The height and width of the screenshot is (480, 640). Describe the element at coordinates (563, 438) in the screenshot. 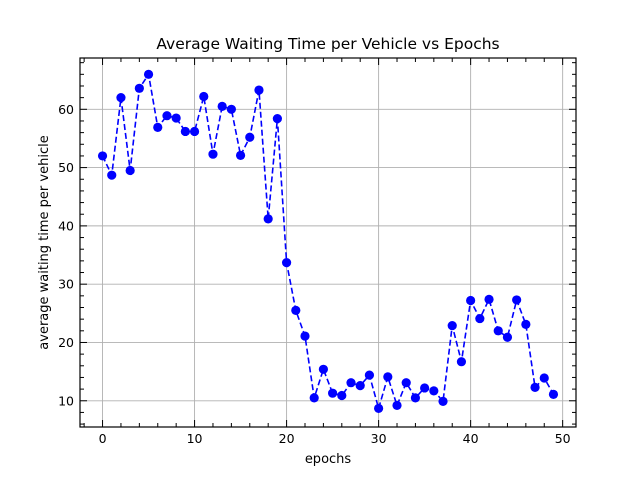

I see `x-tick-label: 50` at that location.